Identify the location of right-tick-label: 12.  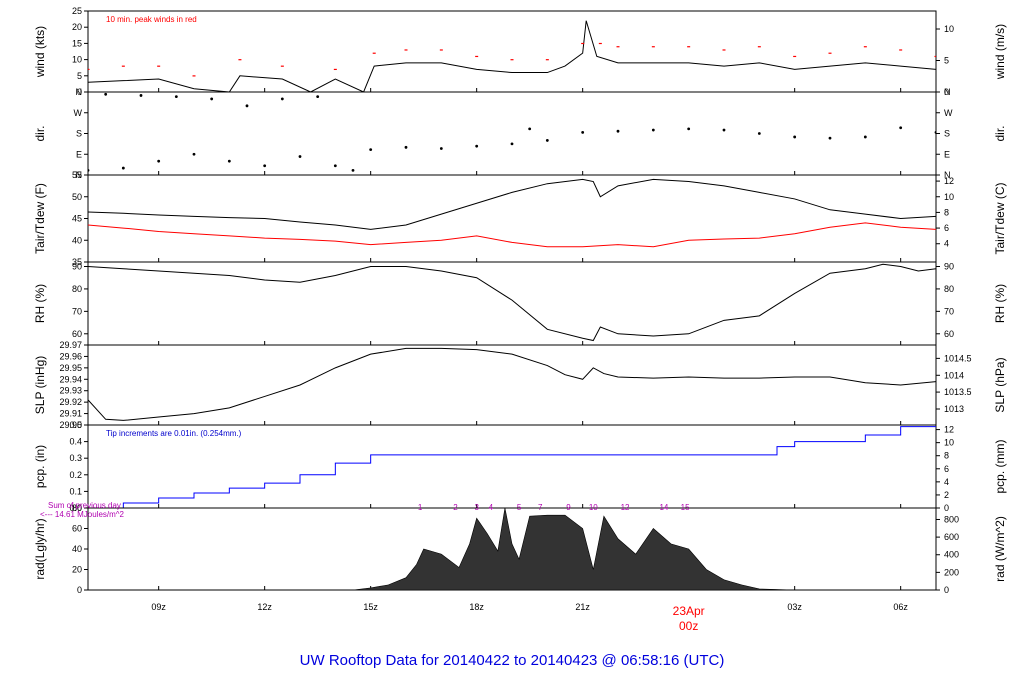
(949, 430).